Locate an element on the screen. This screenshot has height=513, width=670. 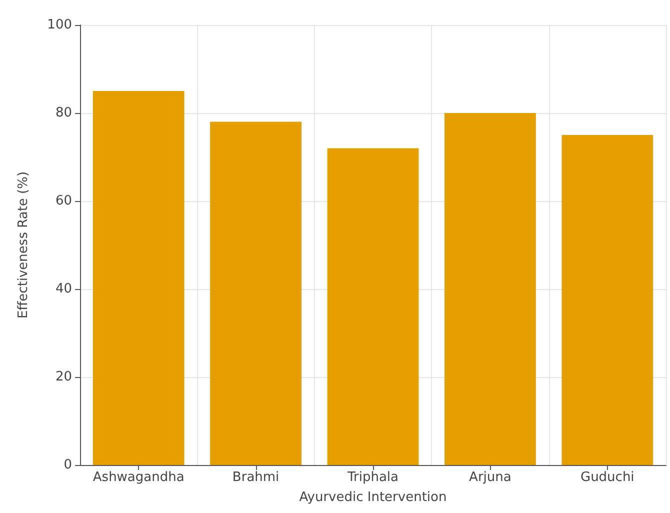
y-axis-title: Effectiveness Rate (%) is located at coordinates (23, 245).